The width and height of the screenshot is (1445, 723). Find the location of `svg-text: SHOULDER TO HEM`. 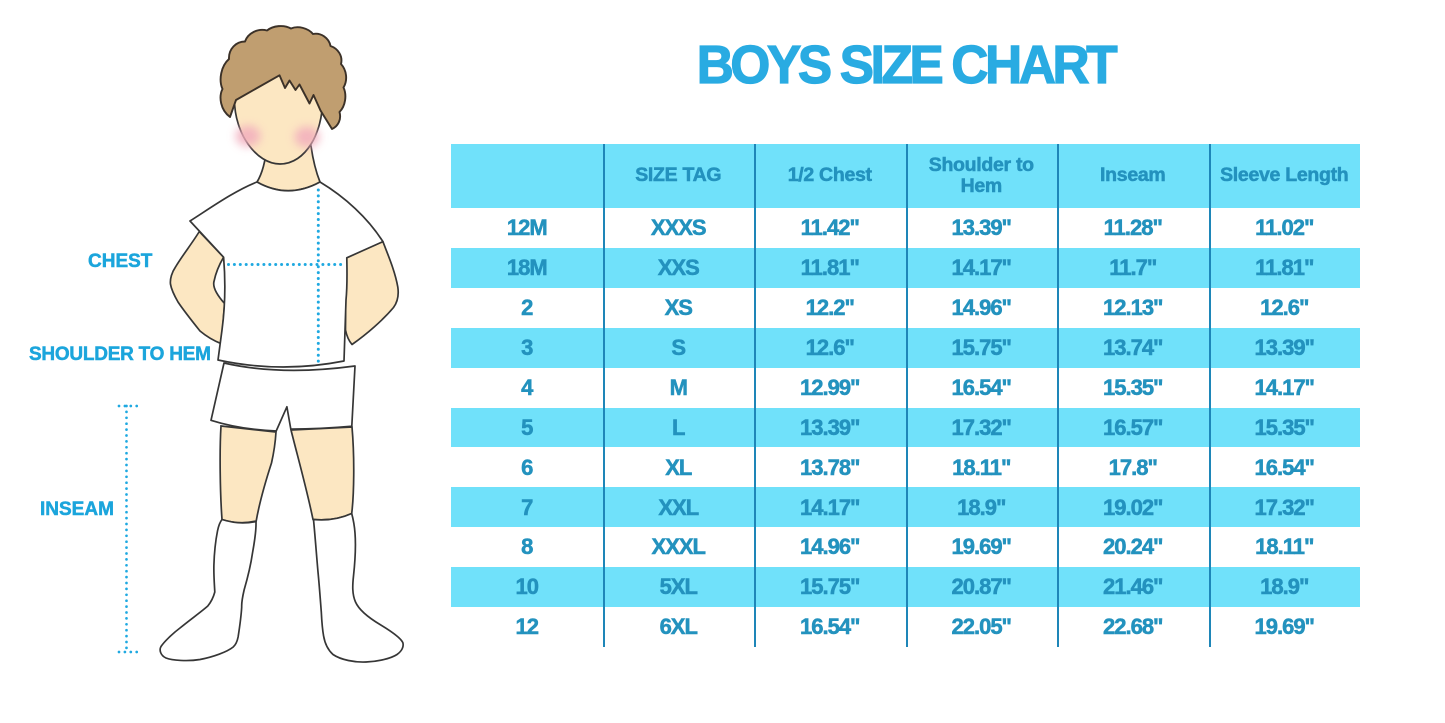

svg-text: SHOULDER TO HEM is located at coordinates (120, 354).